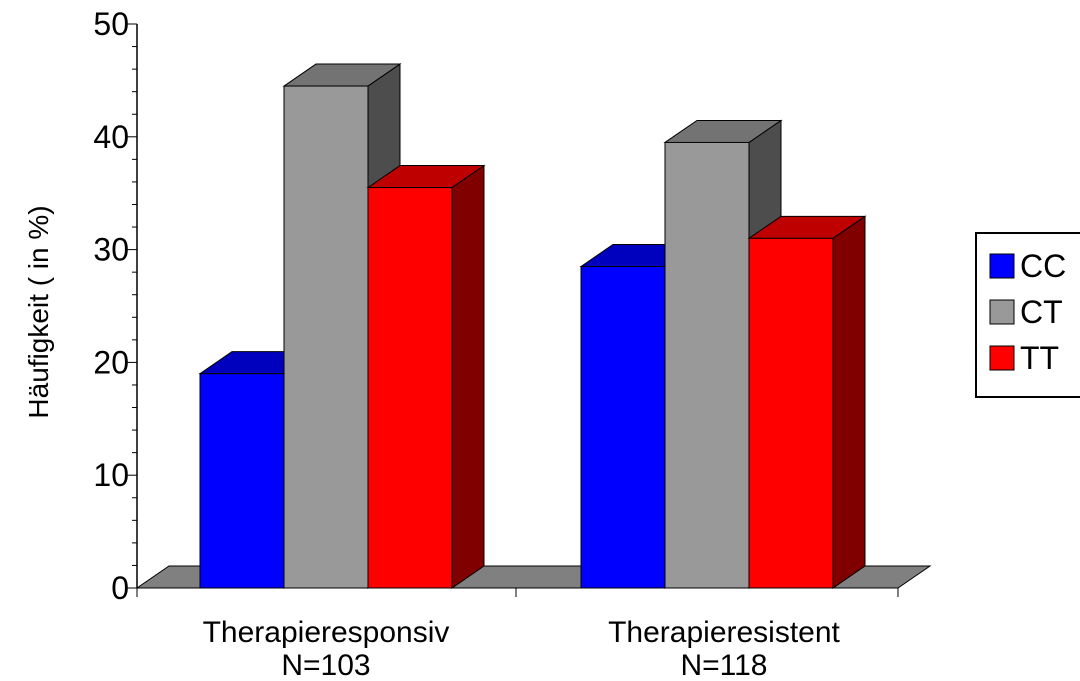 This screenshot has width=1080, height=681. What do you see at coordinates (111, 362) in the screenshot?
I see `y-tick-label: 20` at bounding box center [111, 362].